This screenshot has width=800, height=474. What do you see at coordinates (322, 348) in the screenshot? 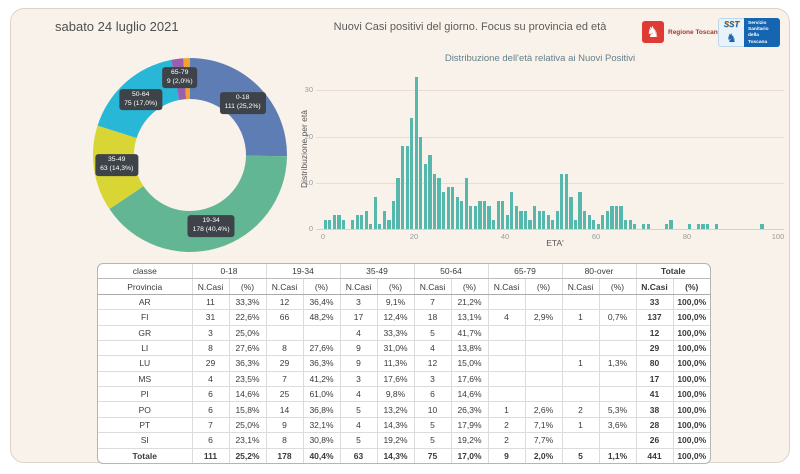
I see `value-cell: 27,6%` at bounding box center [322, 348].